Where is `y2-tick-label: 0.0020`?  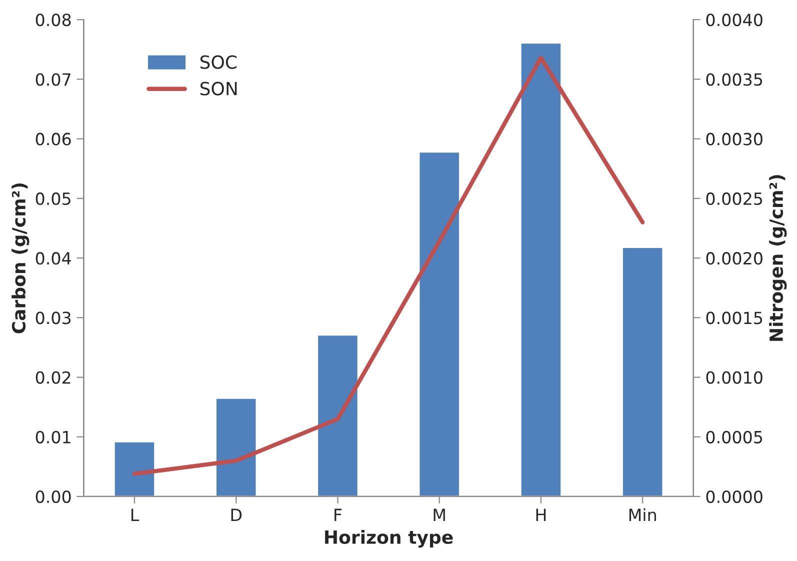
y2-tick-label: 0.0020 is located at coordinates (734, 258).